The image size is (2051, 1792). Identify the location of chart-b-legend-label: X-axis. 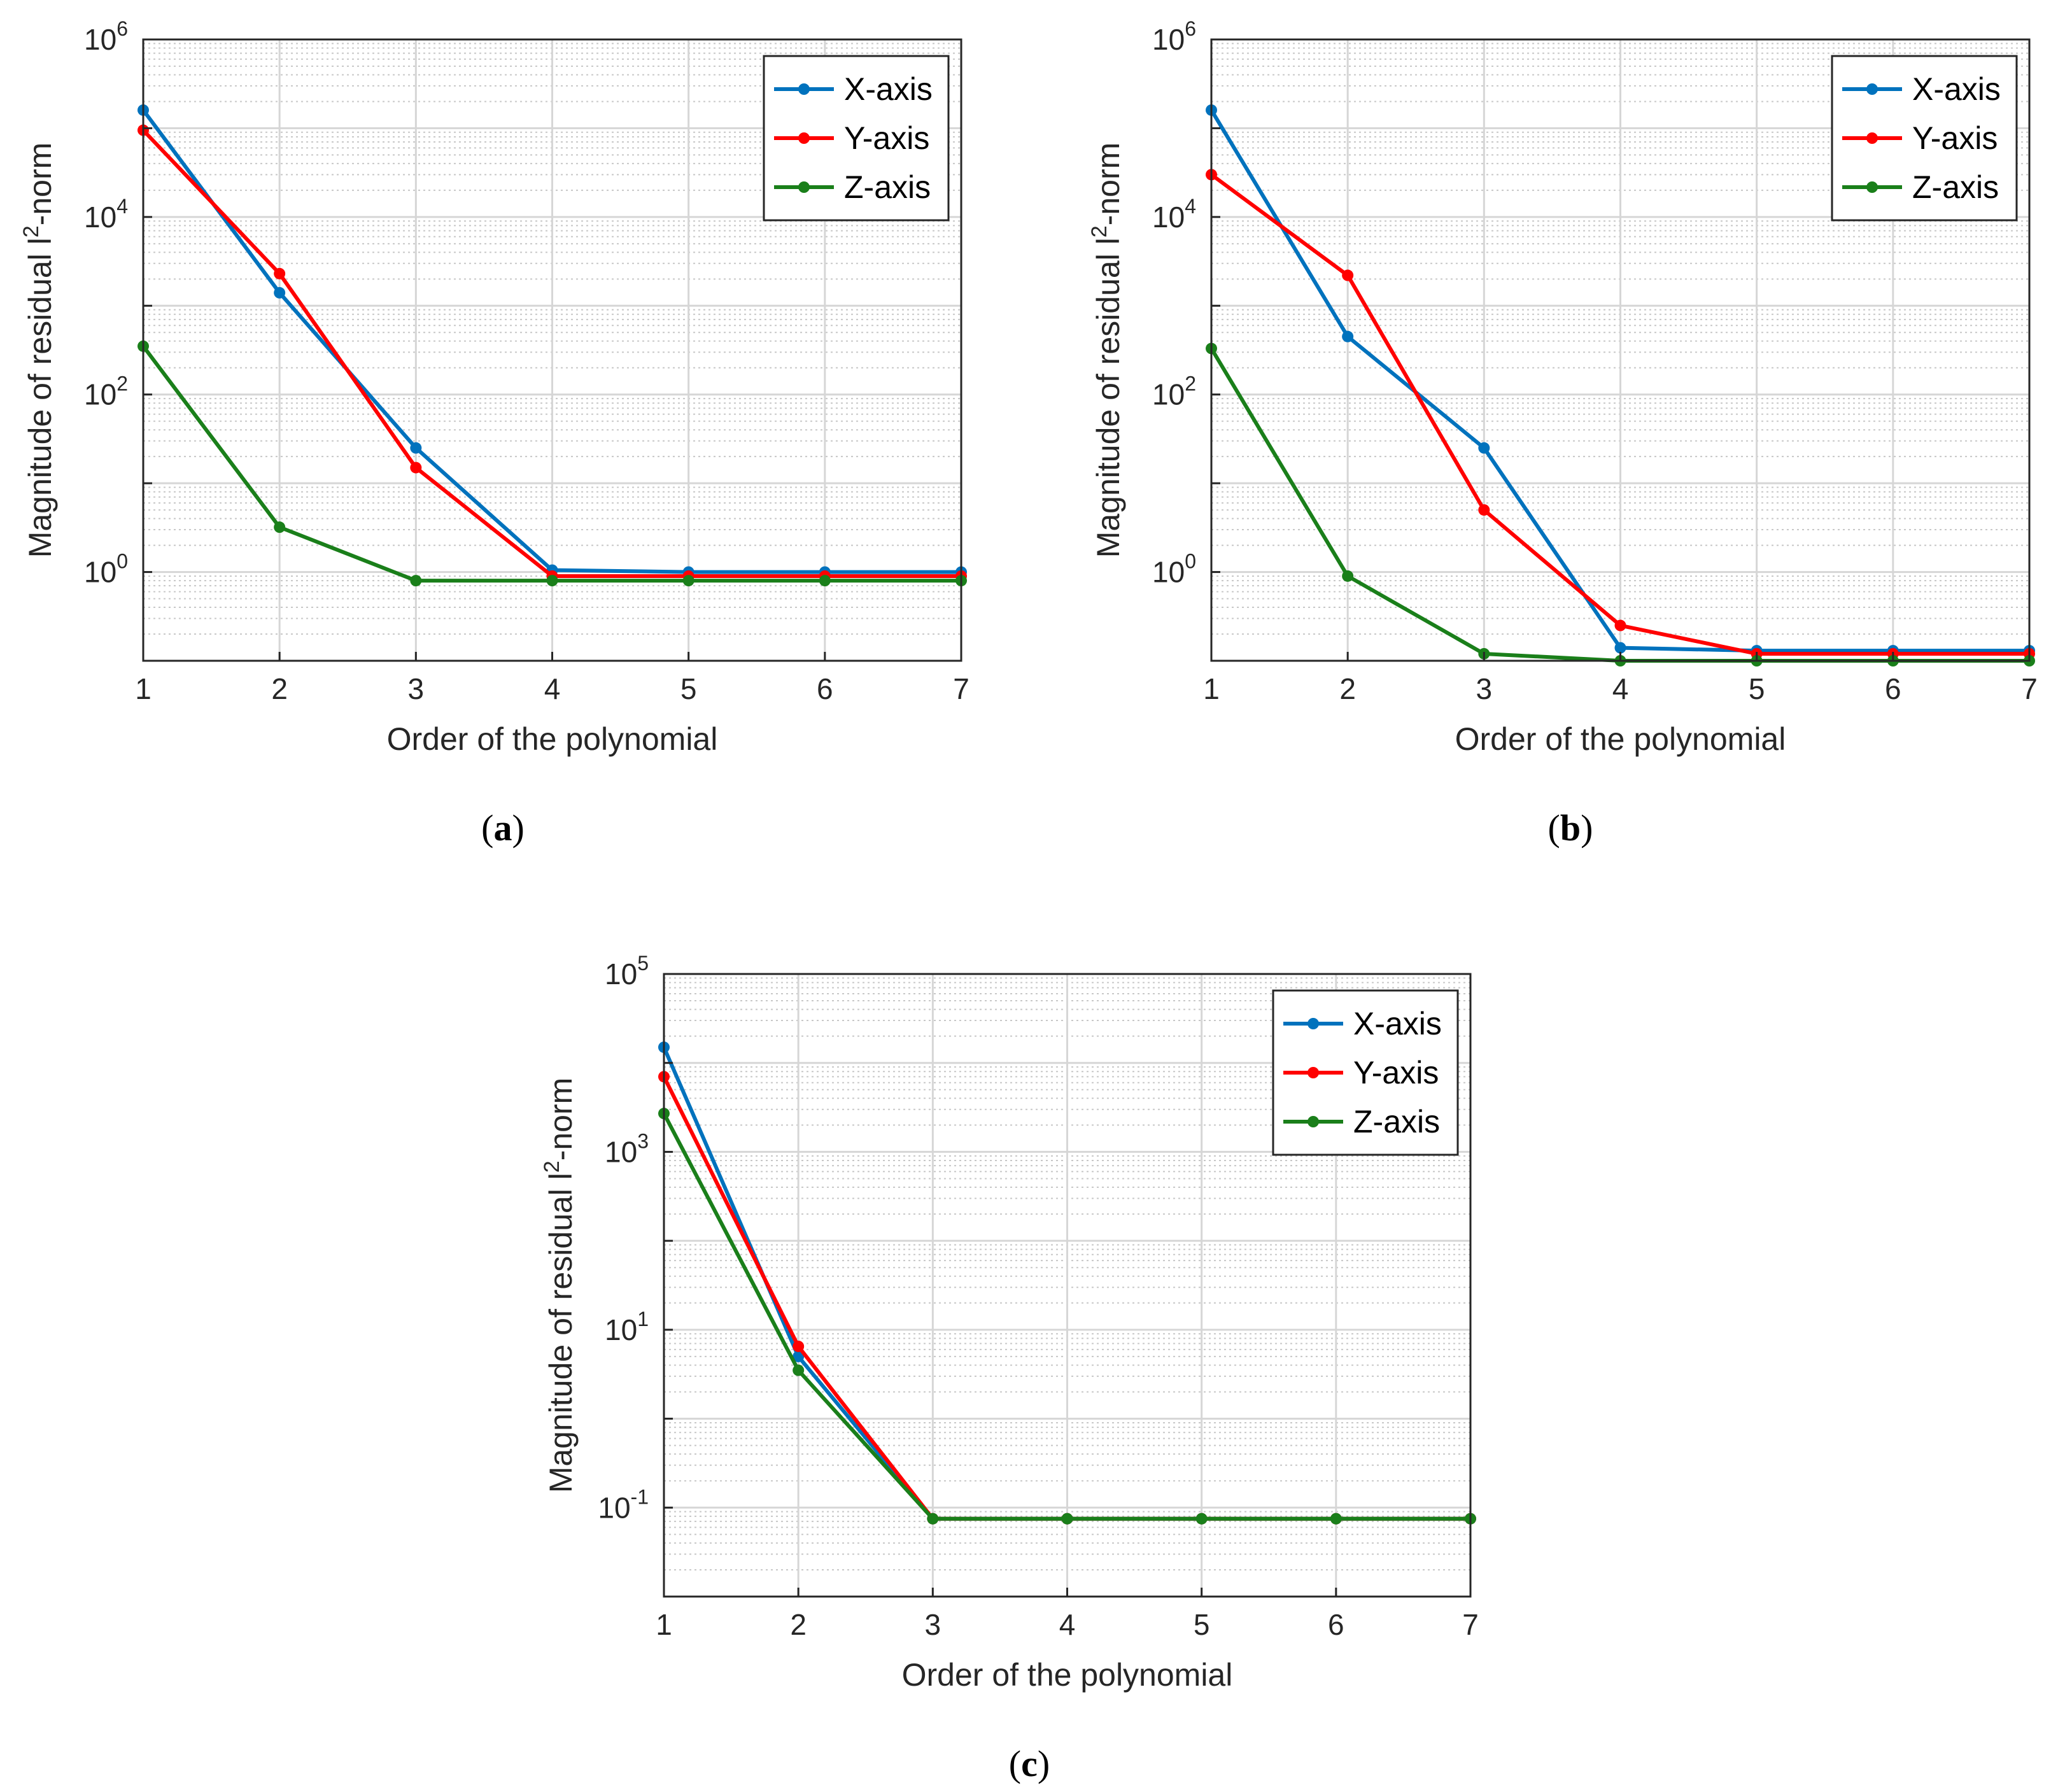
(1956, 89).